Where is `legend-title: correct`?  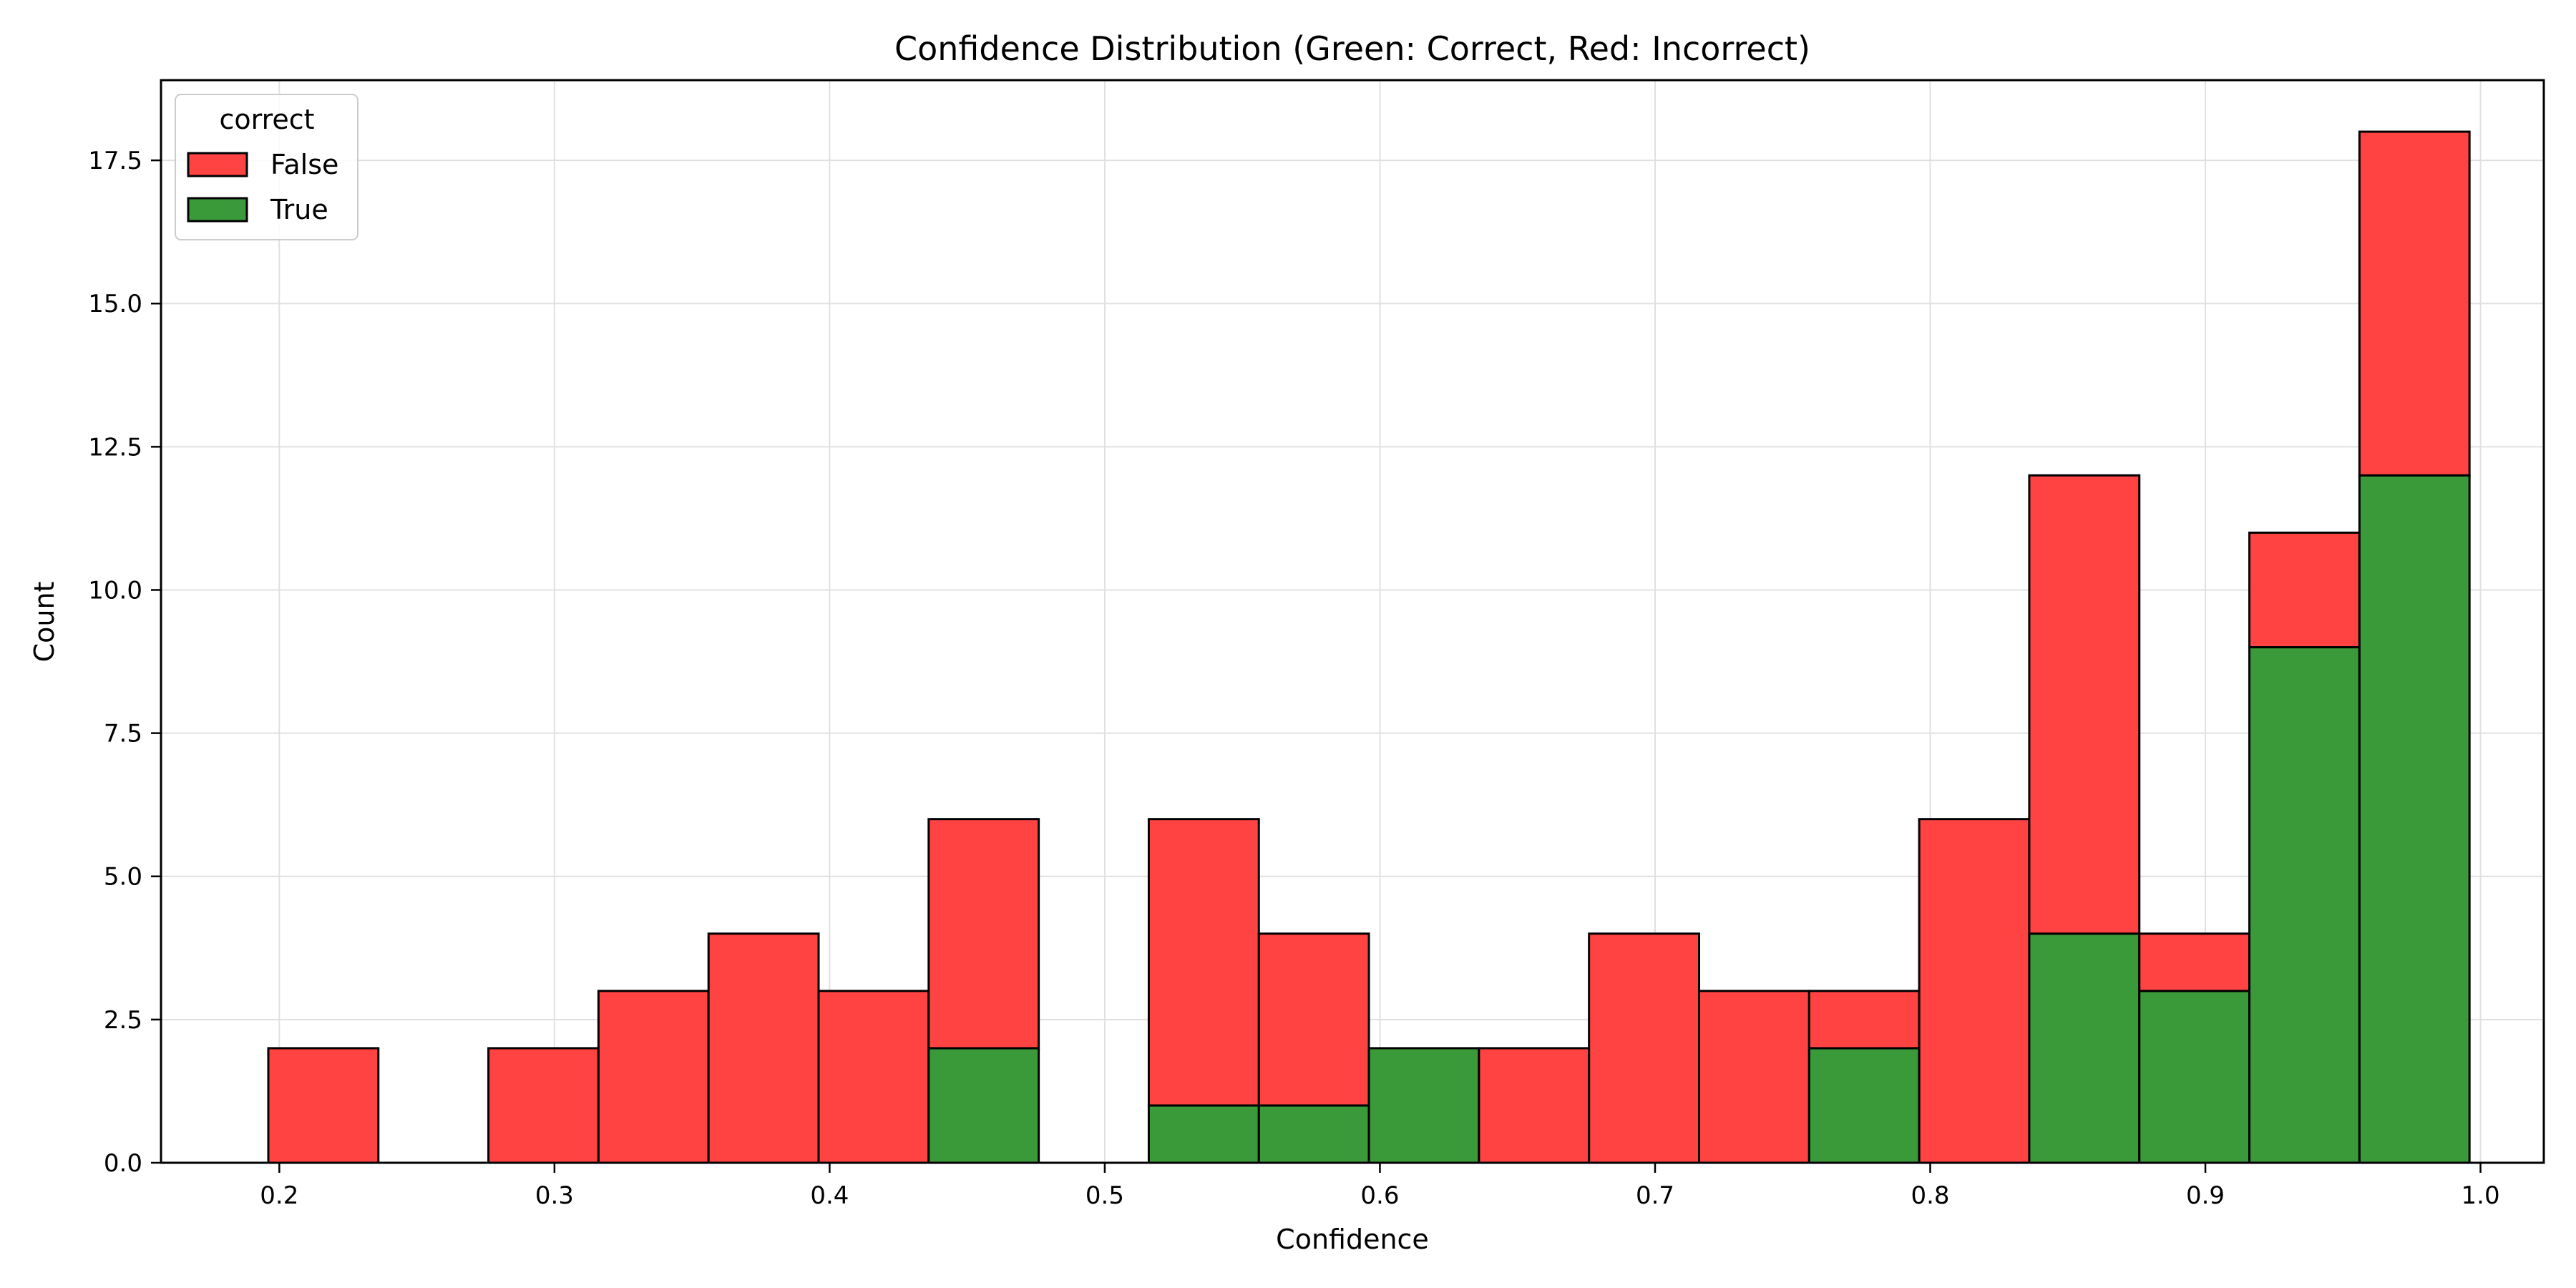
legend-title: correct is located at coordinates (266, 119).